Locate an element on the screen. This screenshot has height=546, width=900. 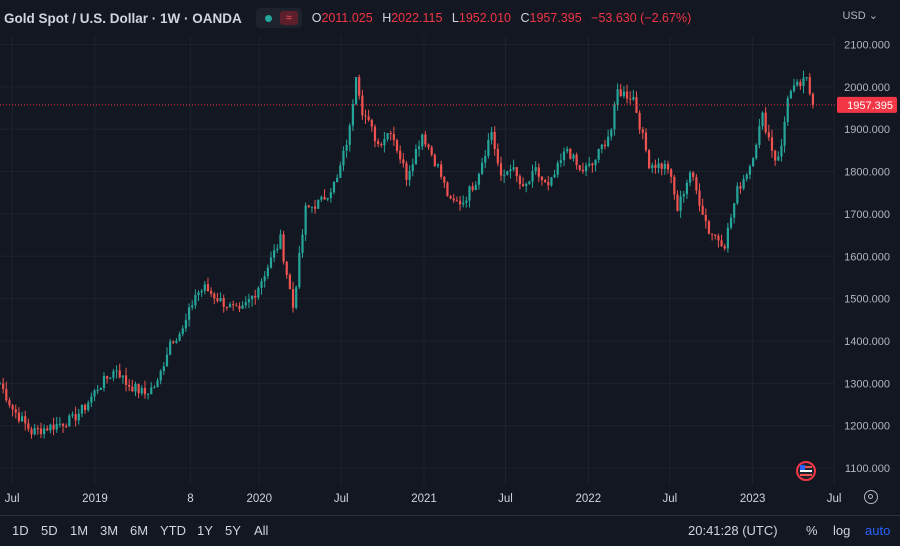
range-ytd: YTD is located at coordinates (173, 530).